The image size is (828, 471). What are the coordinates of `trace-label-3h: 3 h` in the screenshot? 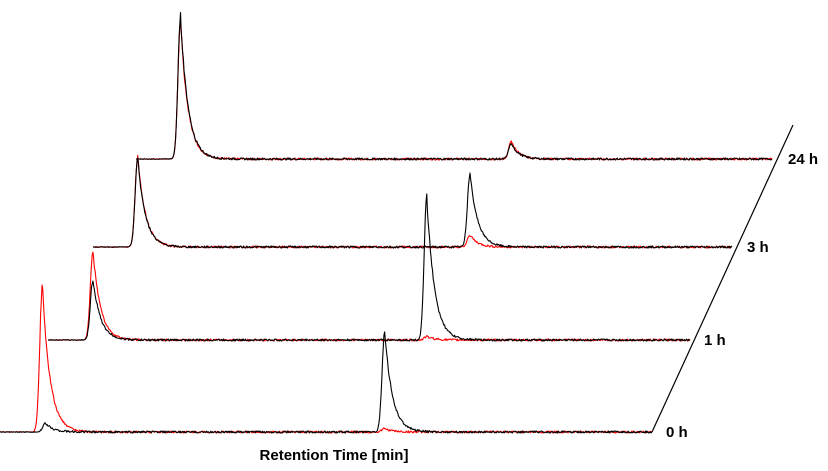 It's located at (758, 247).